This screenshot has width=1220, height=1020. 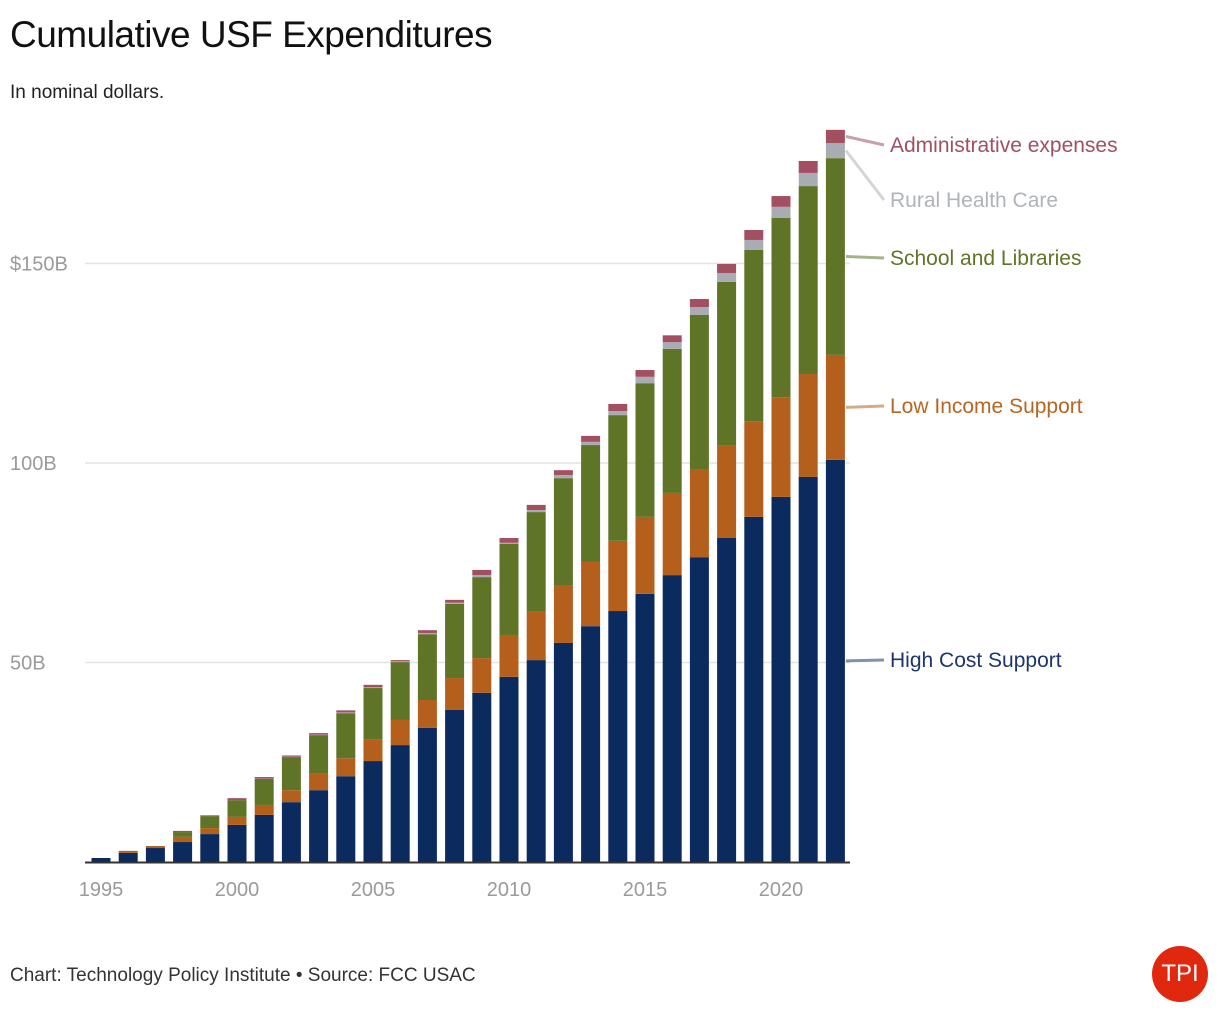 What do you see at coordinates (985, 258) in the screenshot?
I see `series-label: School and Libraries` at bounding box center [985, 258].